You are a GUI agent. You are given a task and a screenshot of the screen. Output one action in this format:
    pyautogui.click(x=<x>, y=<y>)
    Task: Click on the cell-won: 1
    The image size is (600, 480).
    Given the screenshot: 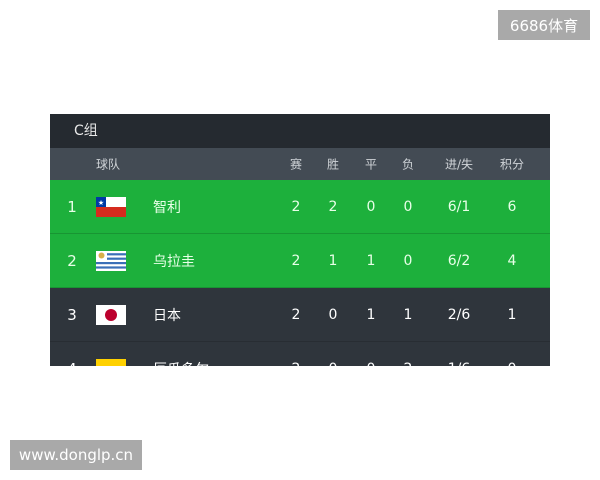 What is the action you would take?
    pyautogui.click(x=333, y=260)
    